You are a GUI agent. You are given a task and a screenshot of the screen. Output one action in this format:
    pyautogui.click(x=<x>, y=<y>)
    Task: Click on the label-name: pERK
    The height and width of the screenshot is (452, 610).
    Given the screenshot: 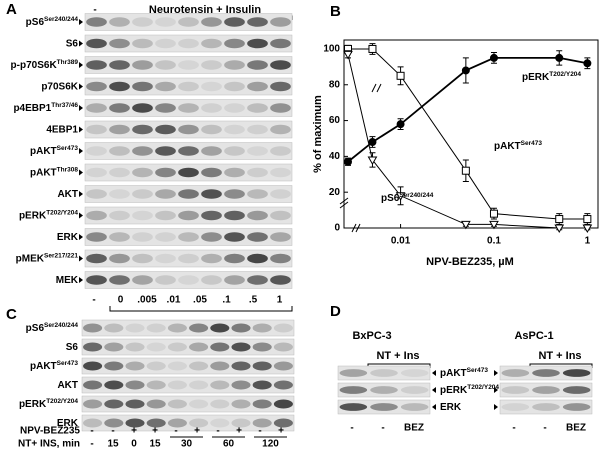 What is the action you would take?
    pyautogui.click(x=536, y=77)
    